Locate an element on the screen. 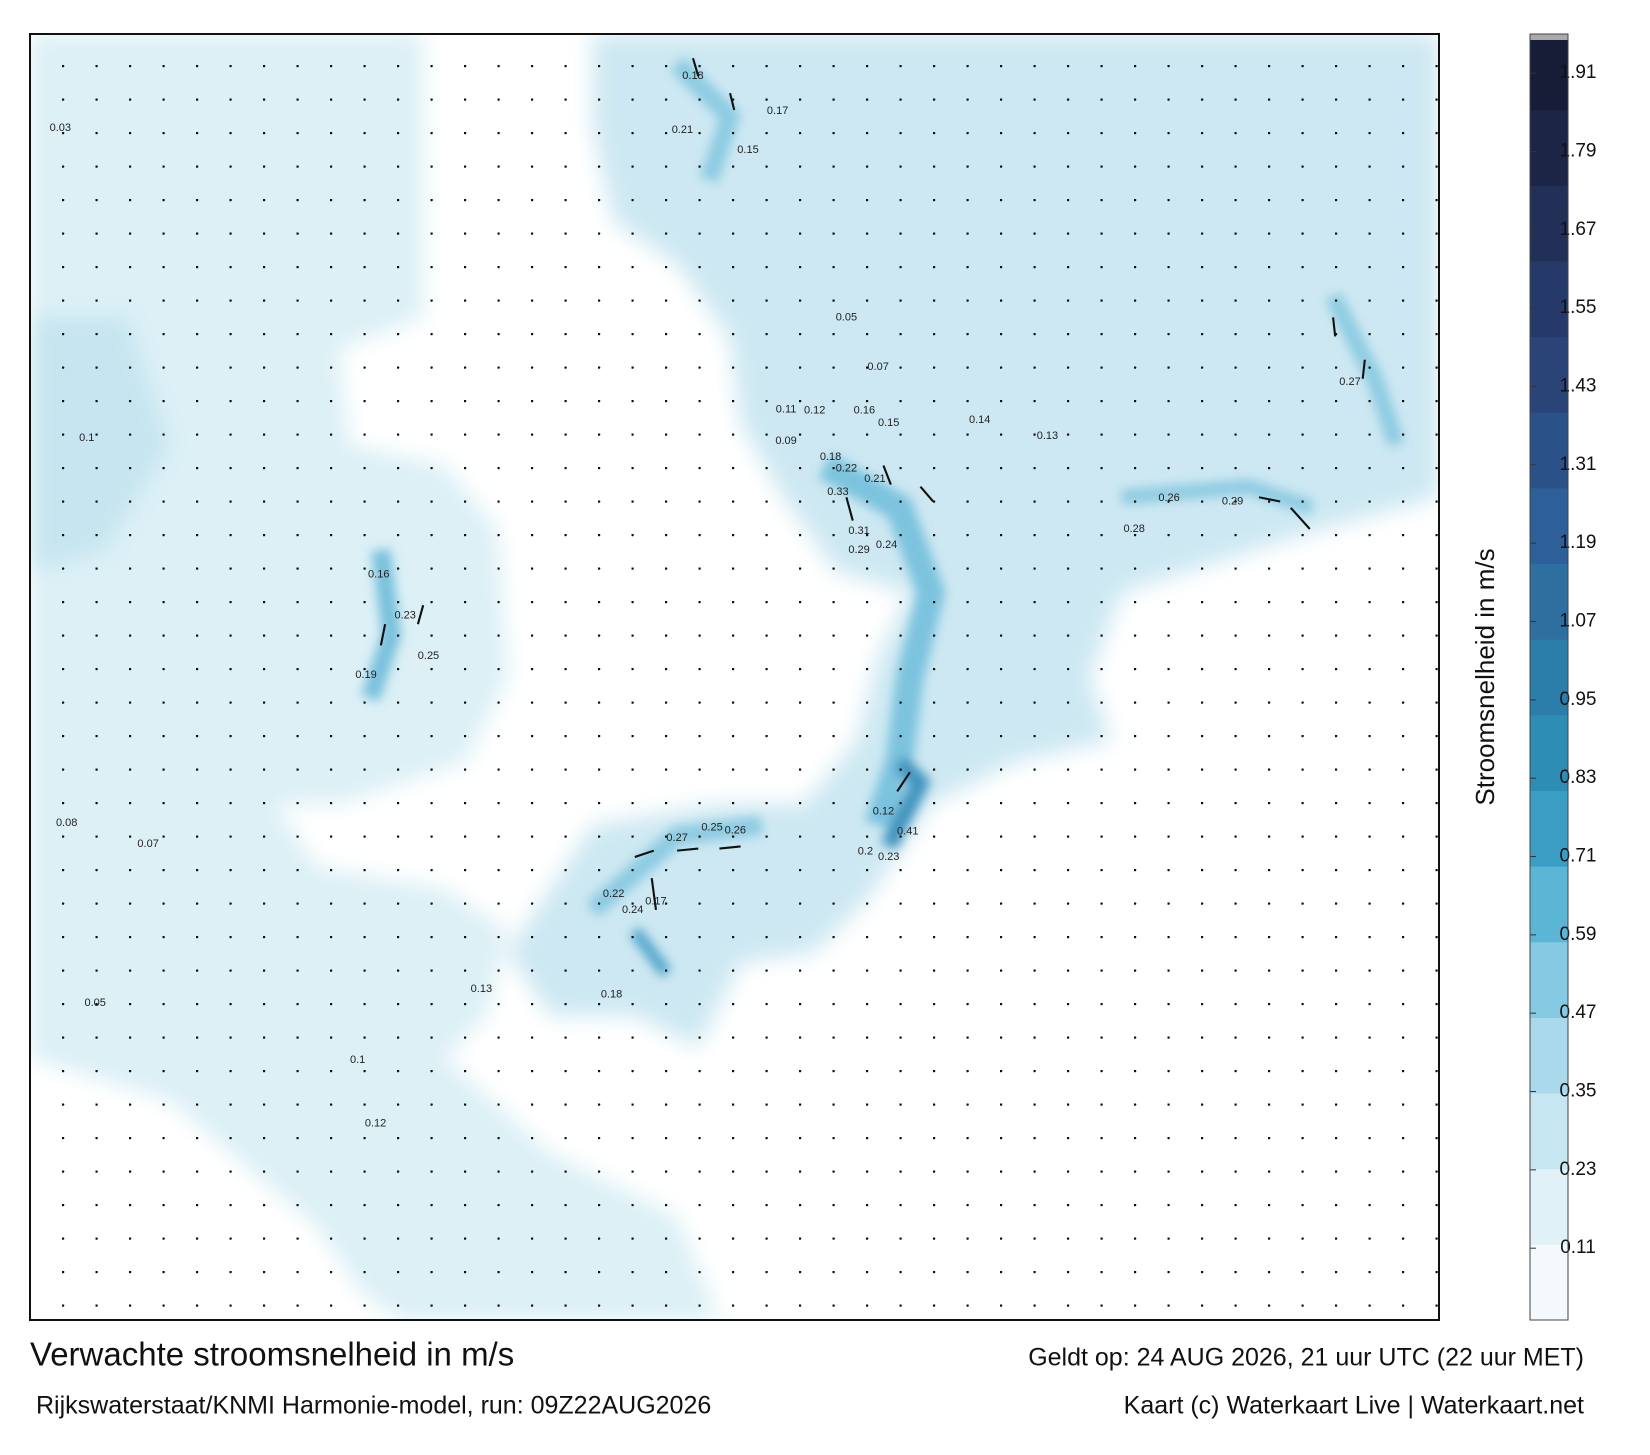 Image resolution: width=1650 pixels, height=1455 pixels. speed-label: 0.28 is located at coordinates (1133, 529).